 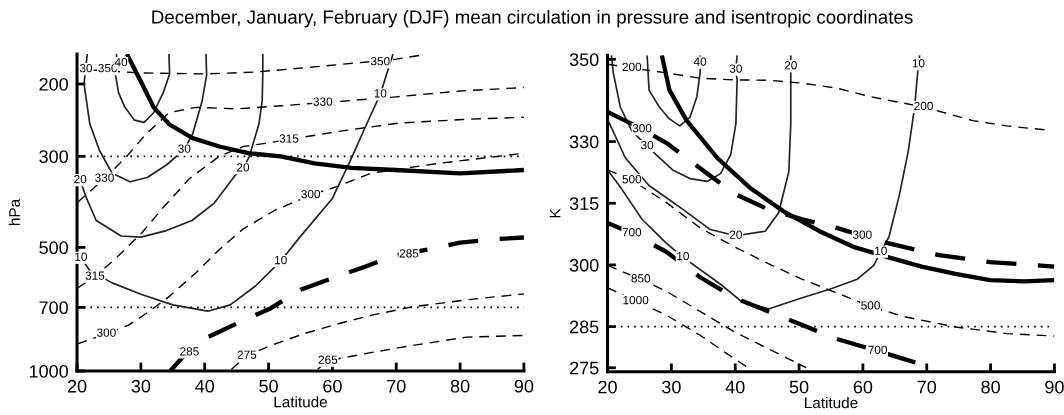 What do you see at coordinates (584, 142) in the screenshot?
I see `y-tick-label: 330` at bounding box center [584, 142].